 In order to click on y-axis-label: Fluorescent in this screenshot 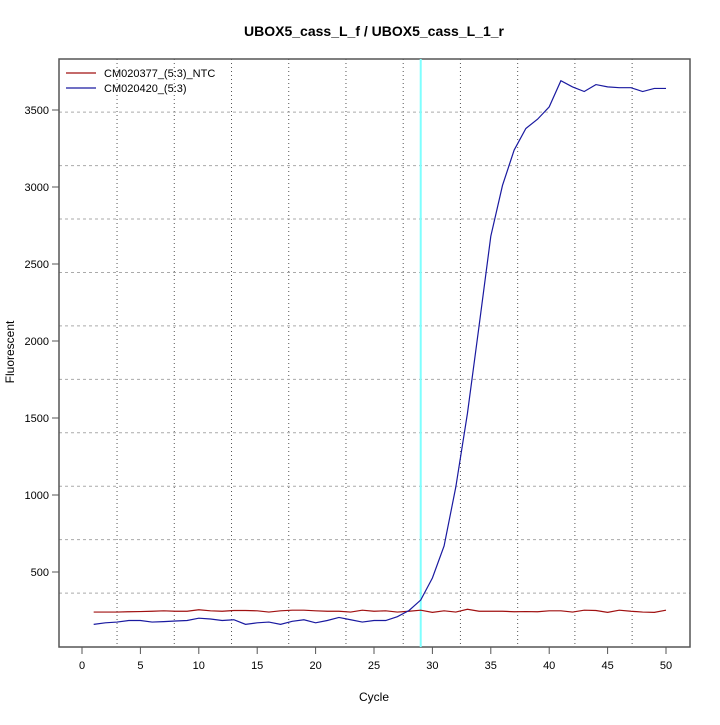, I will do `click(10, 351)`.